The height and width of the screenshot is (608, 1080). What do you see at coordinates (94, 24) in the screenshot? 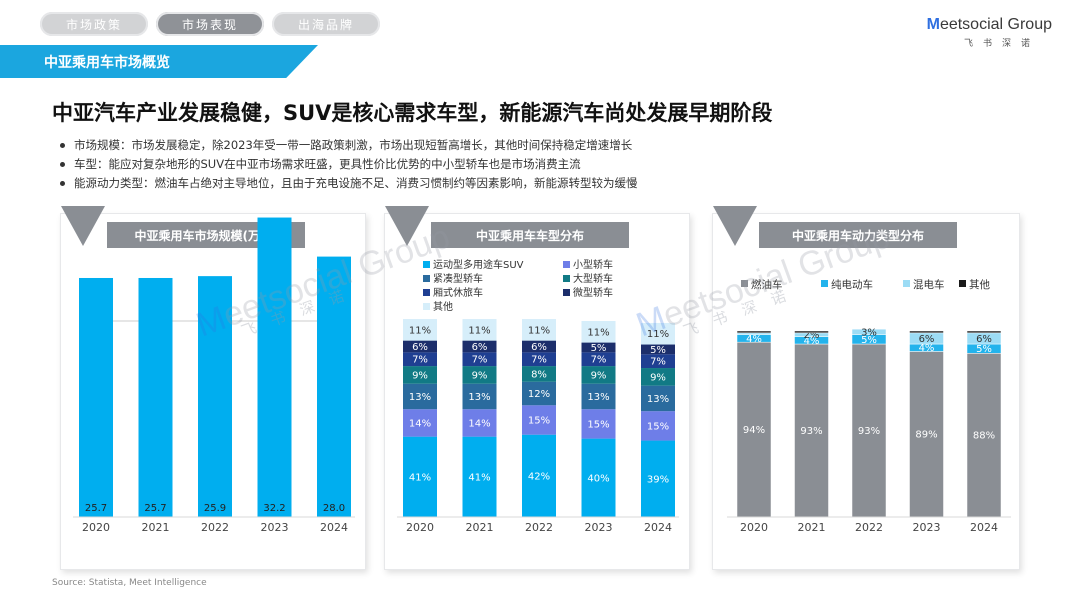
I see `tab-market-policy: 市场政策` at bounding box center [94, 24].